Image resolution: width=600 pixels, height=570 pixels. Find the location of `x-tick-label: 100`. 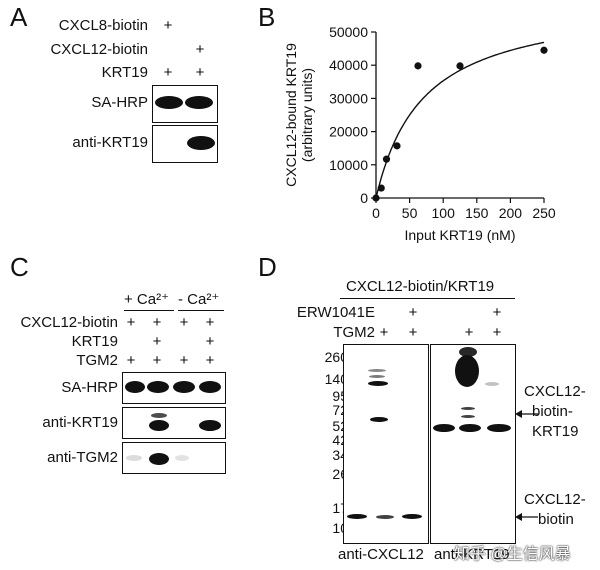

x-tick-label: 100 is located at coordinates (444, 213).